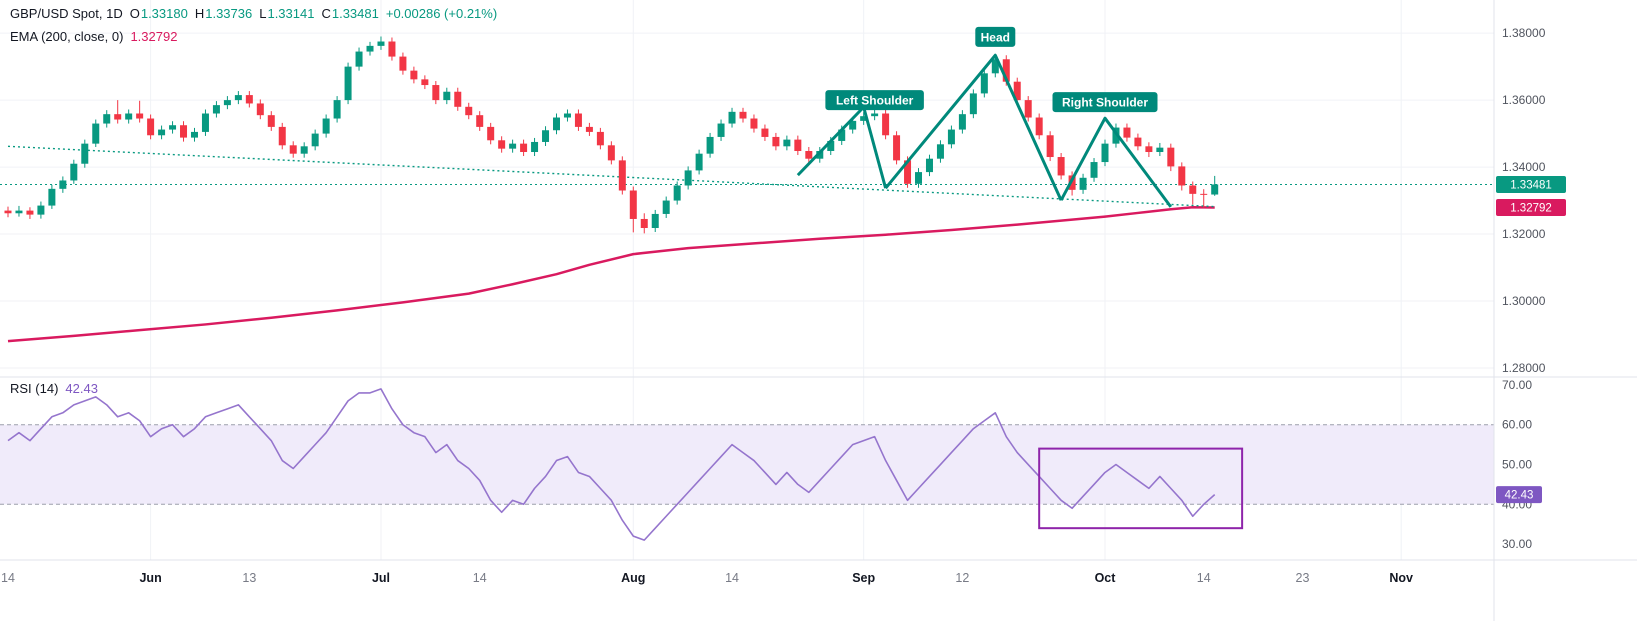  I want to click on pattern-label-head: Head, so click(995, 36).